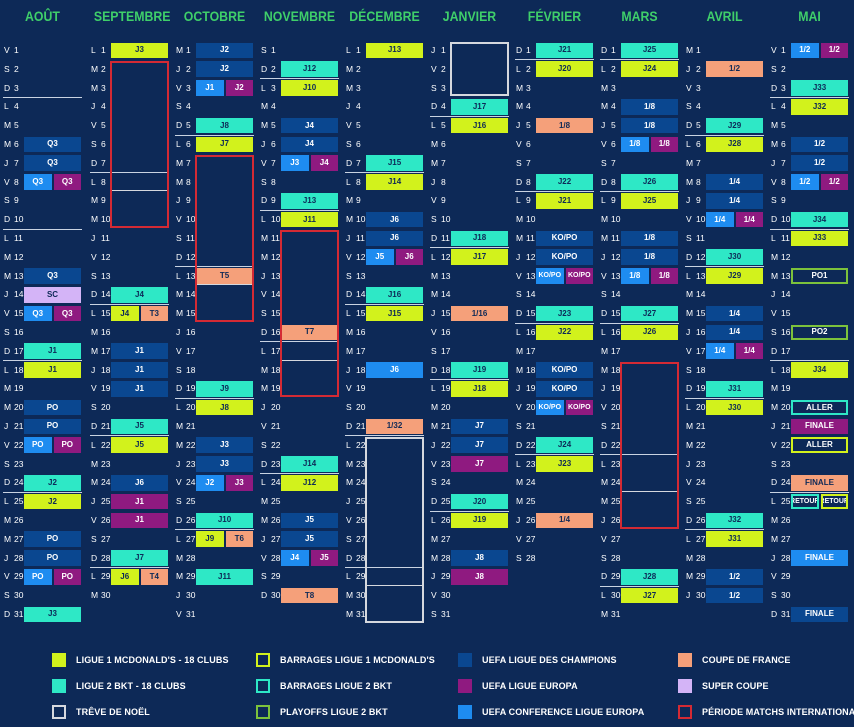  What do you see at coordinates (479, 313) in the screenshot?
I see `event-cdf: 1/16` at bounding box center [479, 313].